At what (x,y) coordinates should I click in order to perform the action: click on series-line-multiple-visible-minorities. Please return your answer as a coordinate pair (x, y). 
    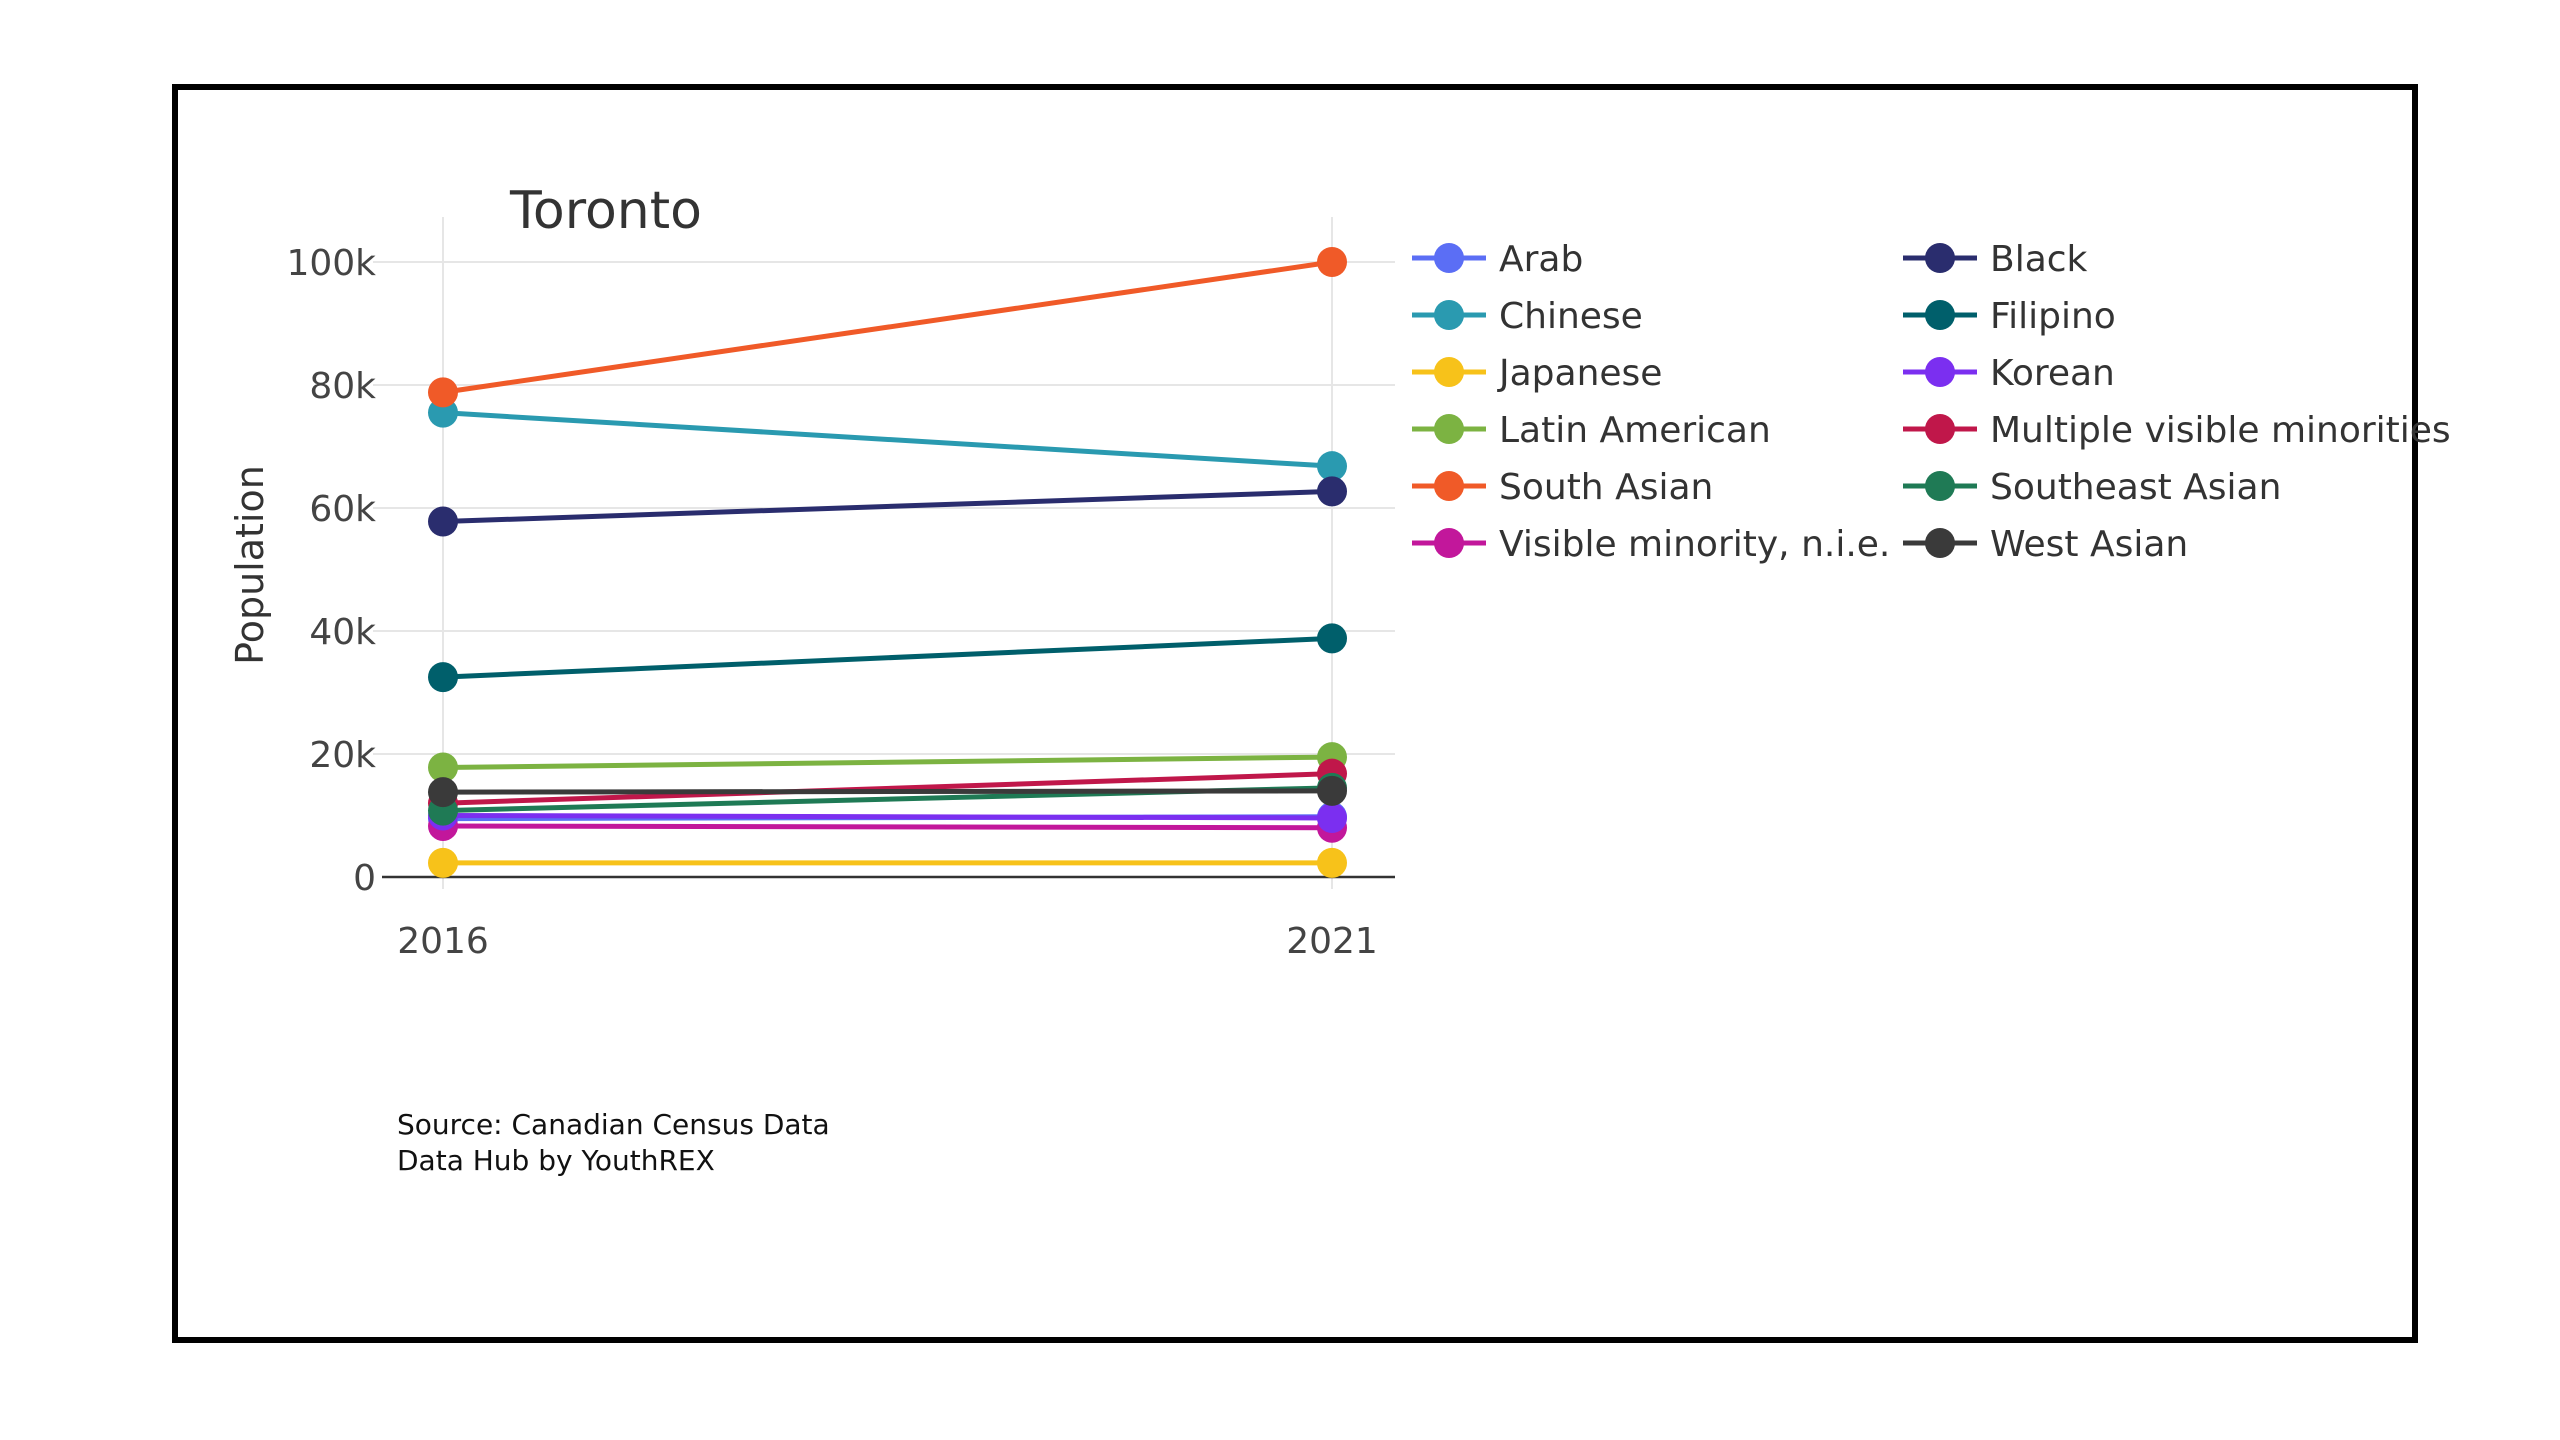
    Looking at the image, I should click on (887, 788).